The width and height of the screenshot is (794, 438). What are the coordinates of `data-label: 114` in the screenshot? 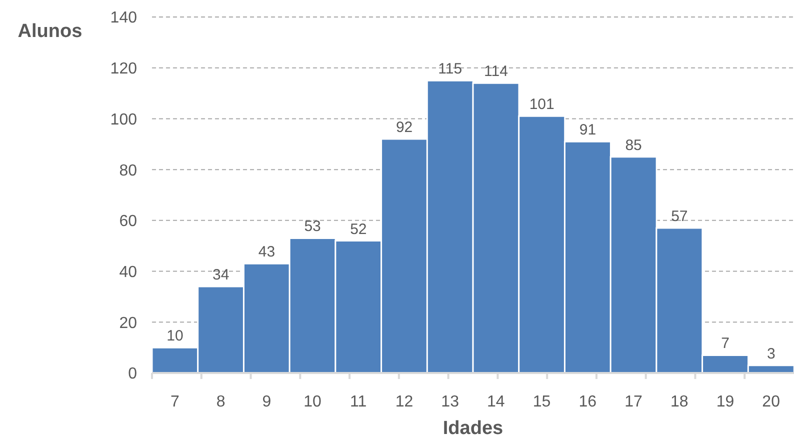 It's located at (496, 71).